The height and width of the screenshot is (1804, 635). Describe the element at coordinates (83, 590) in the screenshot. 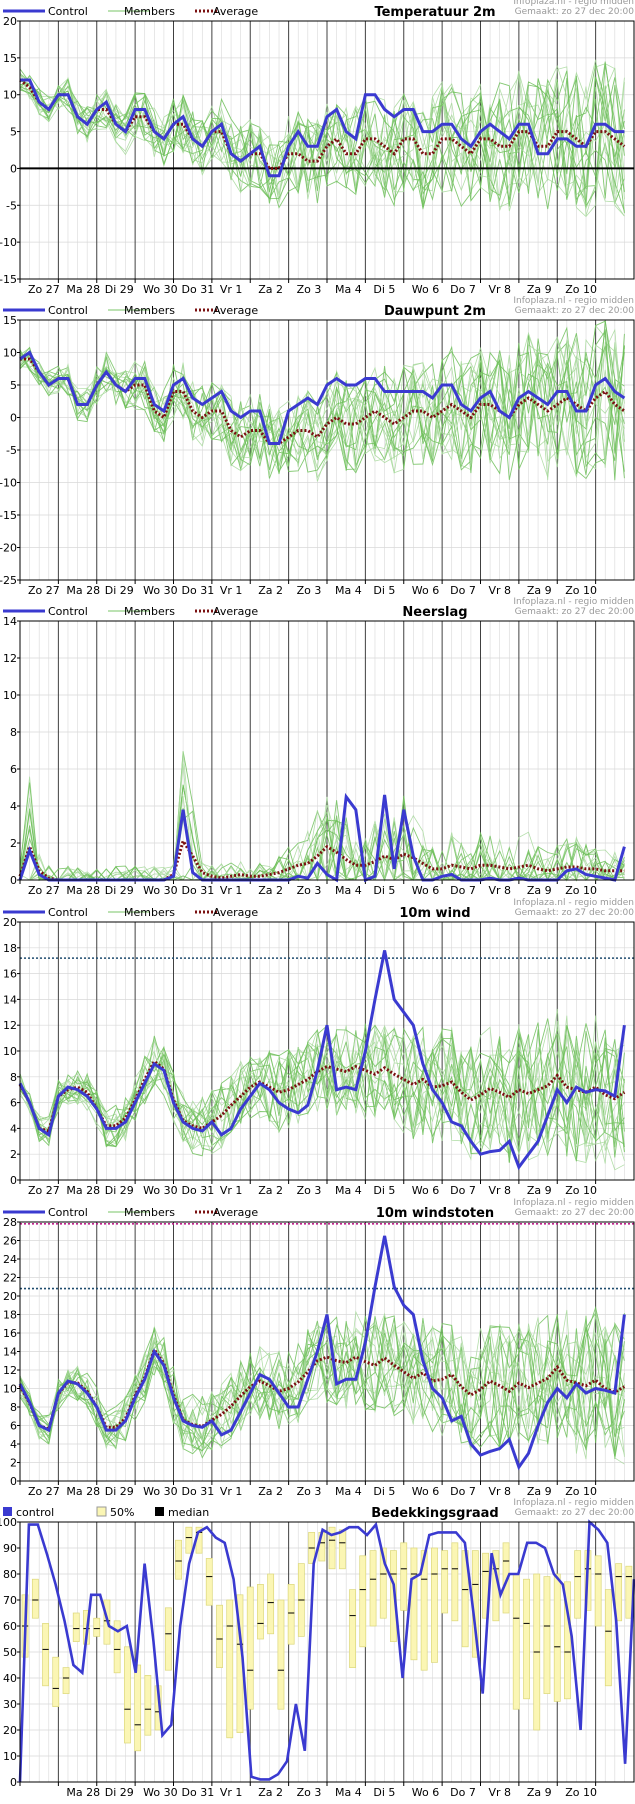

I see `x-tick-label: Ma 28` at that location.